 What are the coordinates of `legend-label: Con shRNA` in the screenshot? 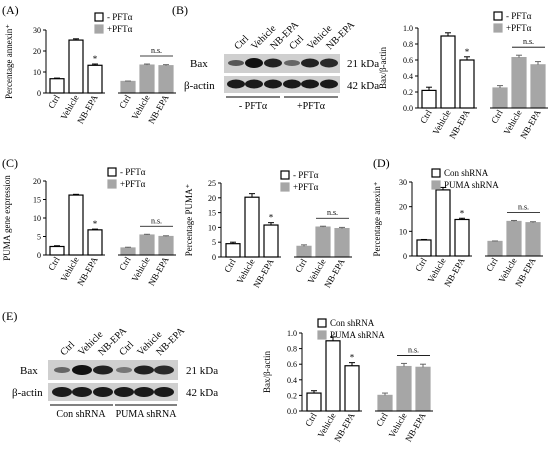 It's located at (466, 173).